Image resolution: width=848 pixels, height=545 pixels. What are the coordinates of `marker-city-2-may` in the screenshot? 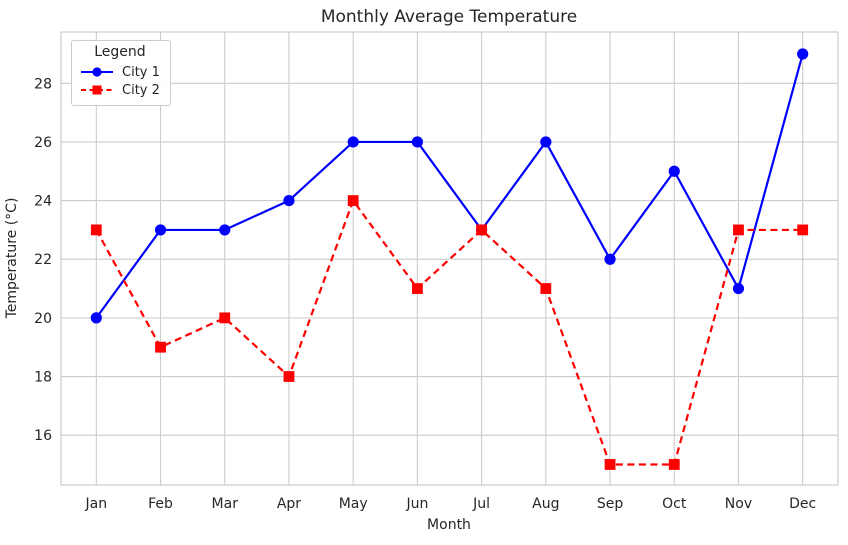 It's located at (353, 200).